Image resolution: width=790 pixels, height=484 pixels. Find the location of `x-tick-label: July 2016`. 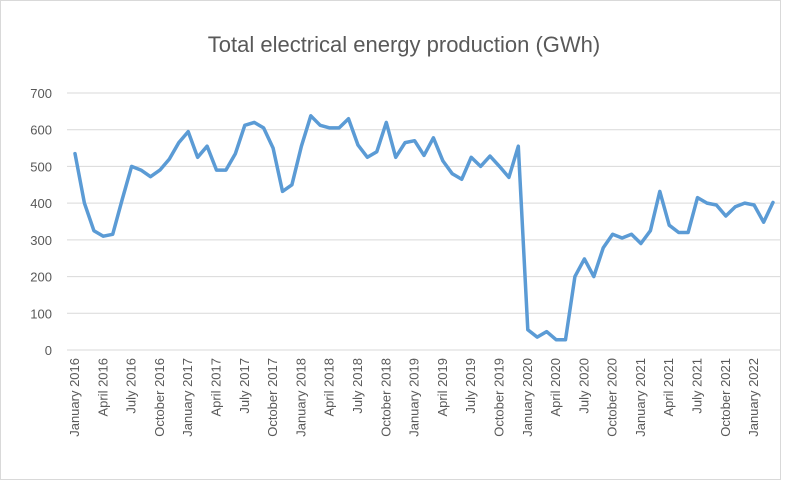

x-tick-label: July 2016 is located at coordinates (131, 386).